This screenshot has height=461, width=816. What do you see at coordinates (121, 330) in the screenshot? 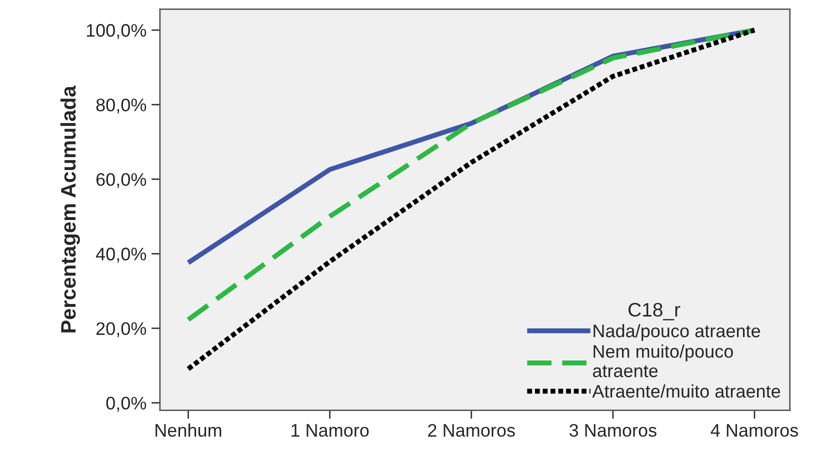
I see `y-tick-label: 20,0%` at bounding box center [121, 330].